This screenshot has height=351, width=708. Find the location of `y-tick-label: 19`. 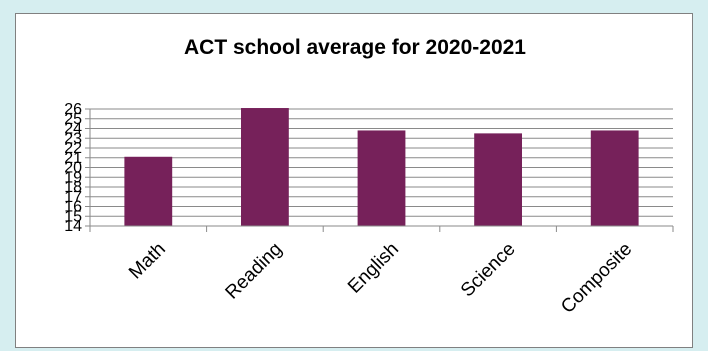

y-tick-label: 19 is located at coordinates (73, 177).